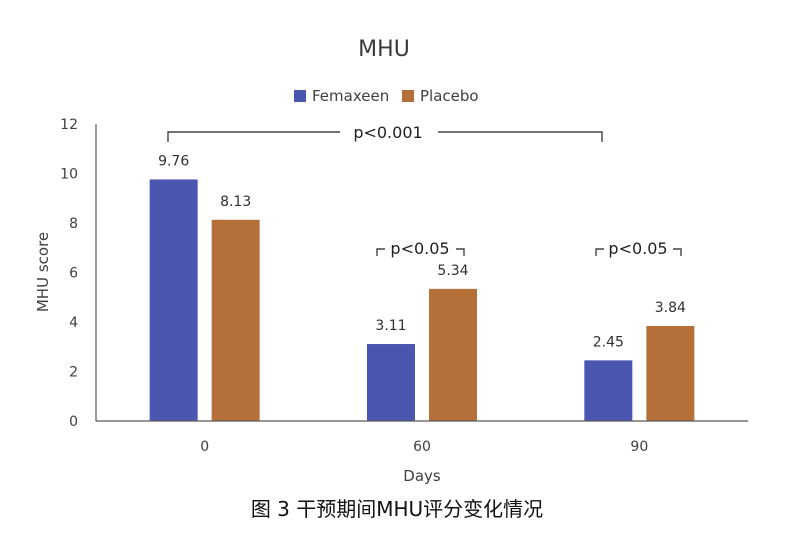 Image resolution: width=794 pixels, height=544 pixels. What do you see at coordinates (173, 161) in the screenshot?
I see `data-label-femaxeen-0: 9.76` at bounding box center [173, 161].